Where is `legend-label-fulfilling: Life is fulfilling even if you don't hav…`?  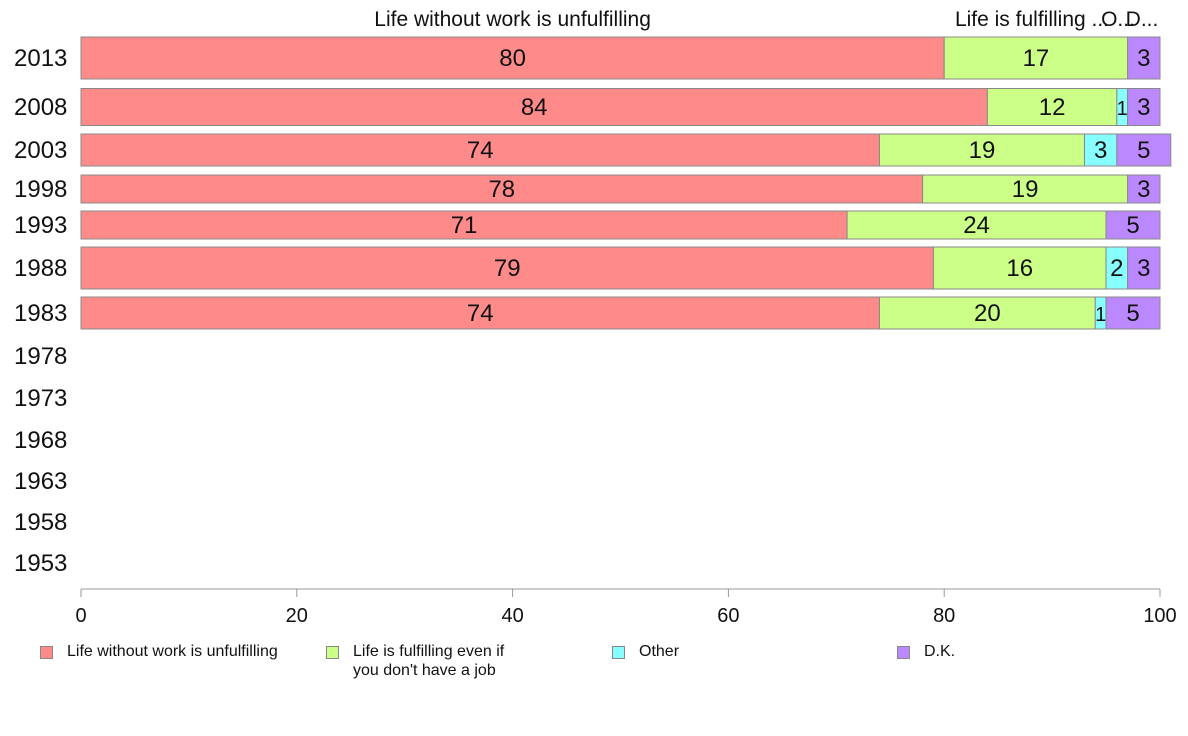
legend-label-fulfilling: Life is fulfilling even if you don't hav… is located at coordinates (429, 661).